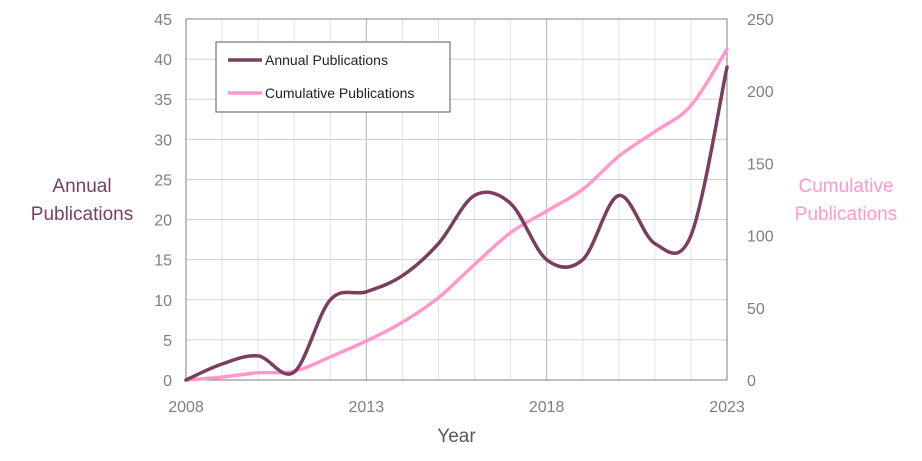 Image resolution: width=922 pixels, height=461 pixels. What do you see at coordinates (186, 407) in the screenshot?
I see `x-tick-label: 2008` at bounding box center [186, 407].